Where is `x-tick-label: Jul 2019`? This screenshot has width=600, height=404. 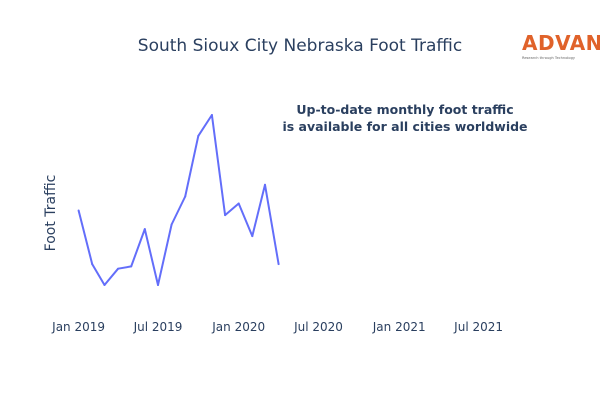
x-tick-label: Jul 2019 is located at coordinates (158, 327).